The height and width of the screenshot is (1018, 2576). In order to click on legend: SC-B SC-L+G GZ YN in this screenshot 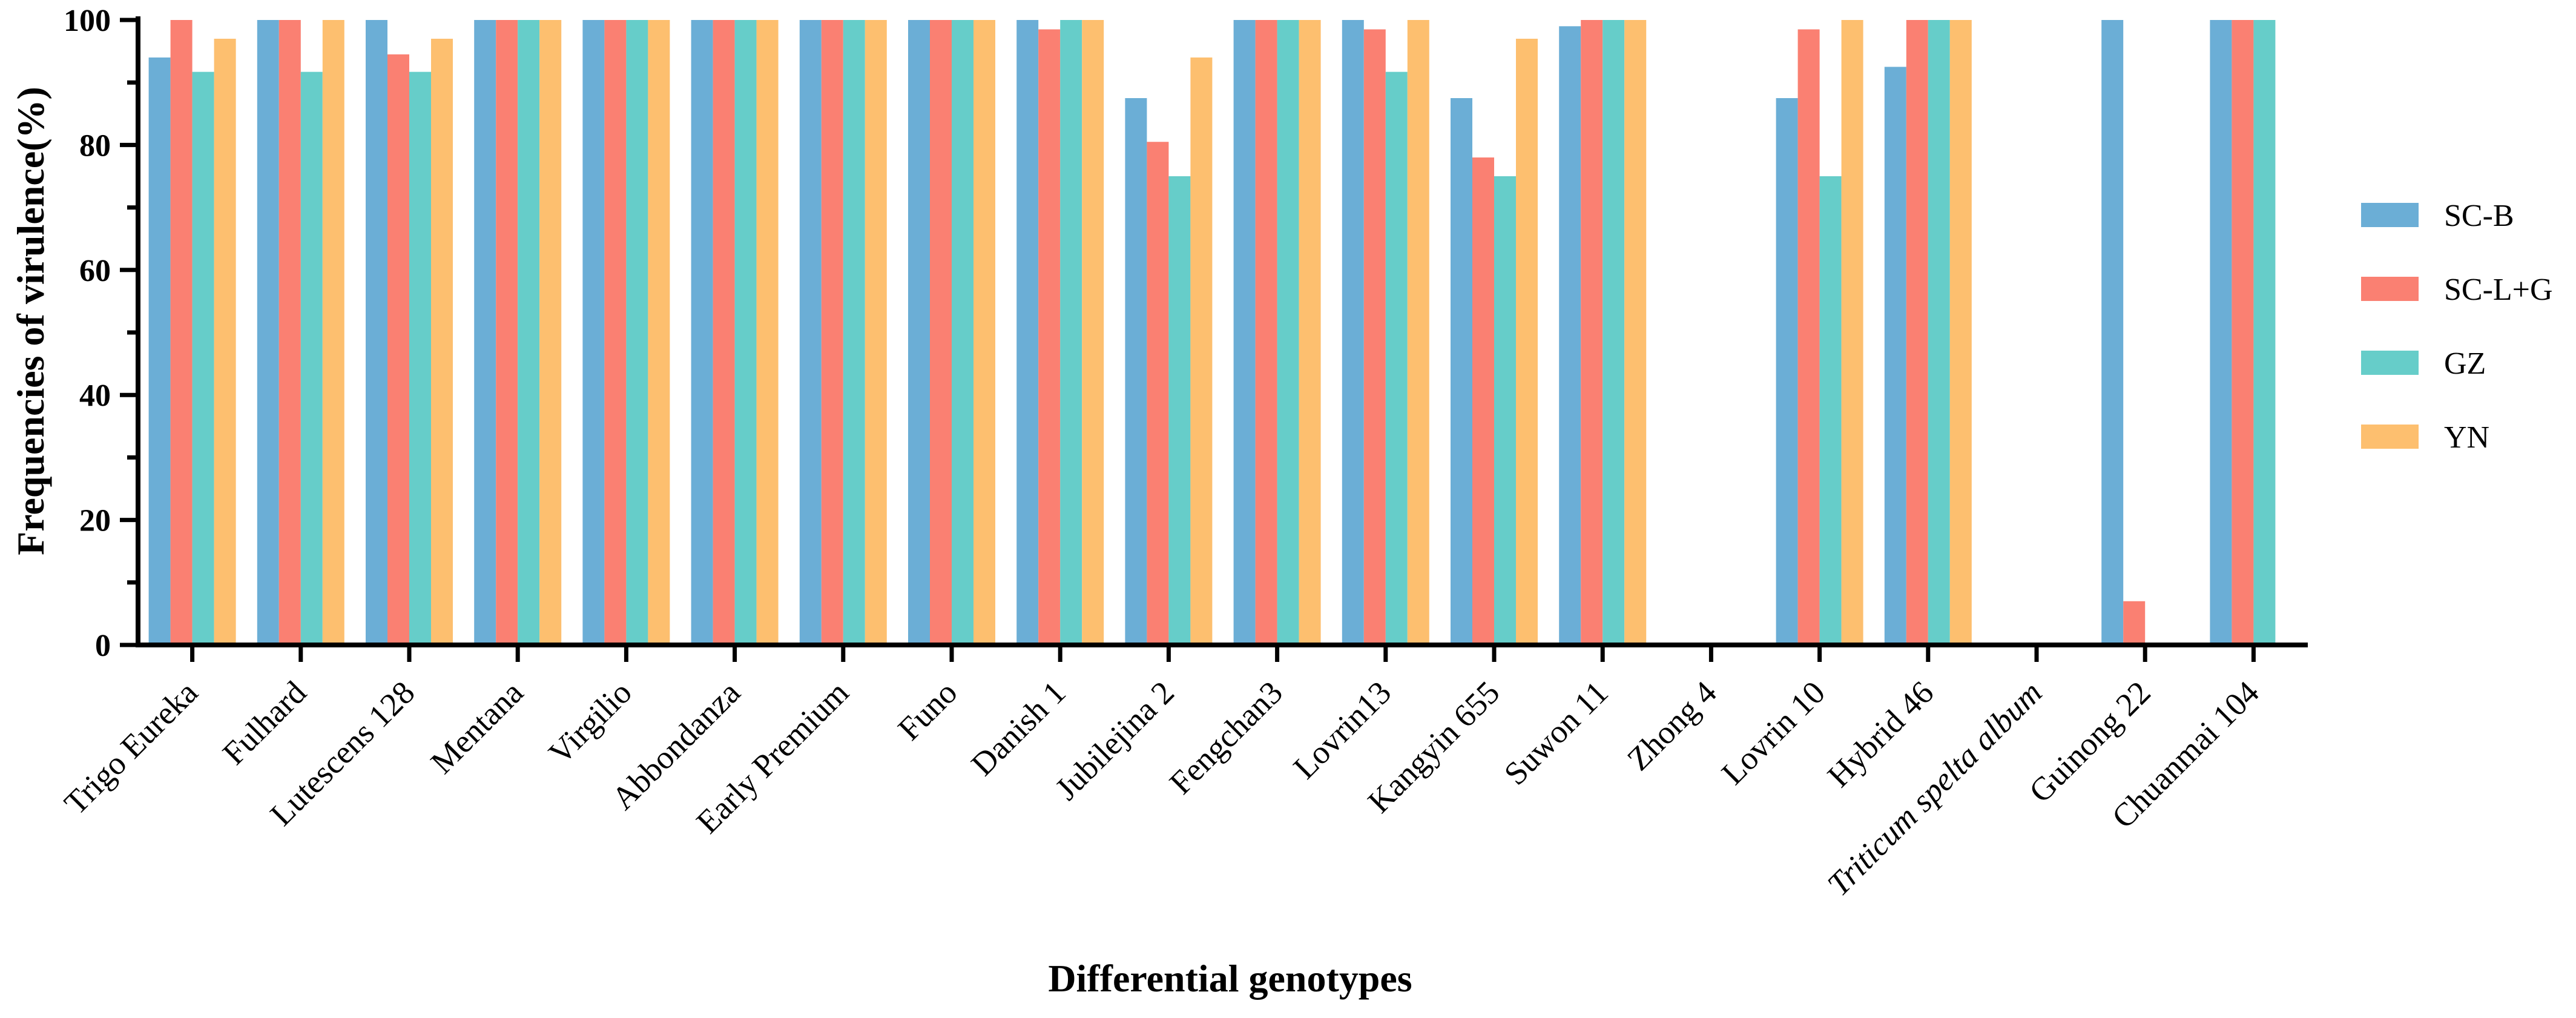, I will do `click(2457, 327)`.